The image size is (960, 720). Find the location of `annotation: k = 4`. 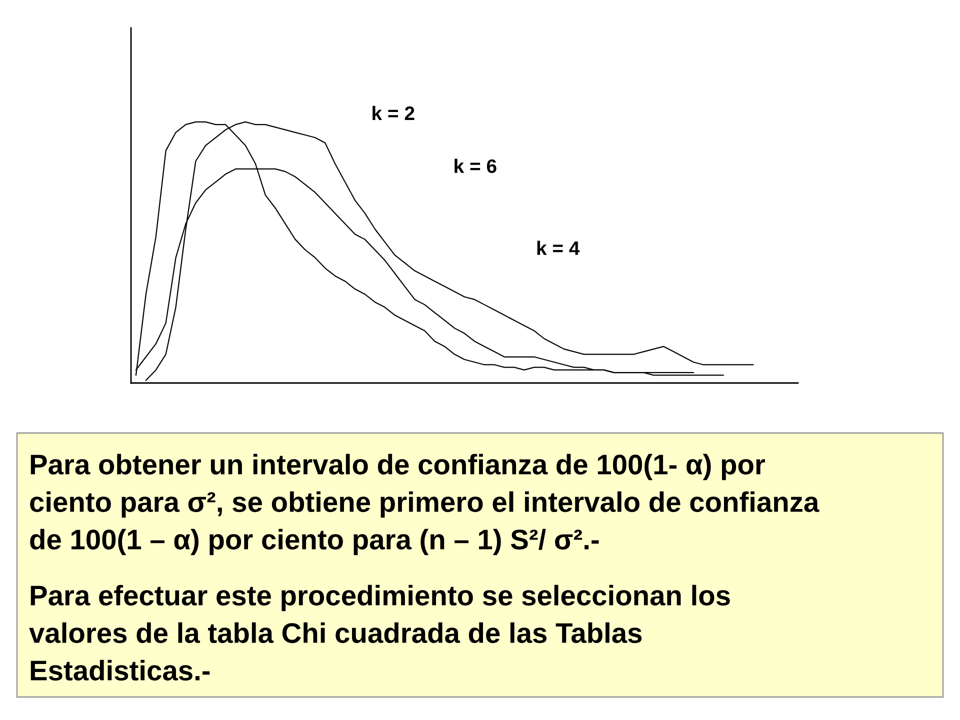

annotation: k = 4 is located at coordinates (558, 247).